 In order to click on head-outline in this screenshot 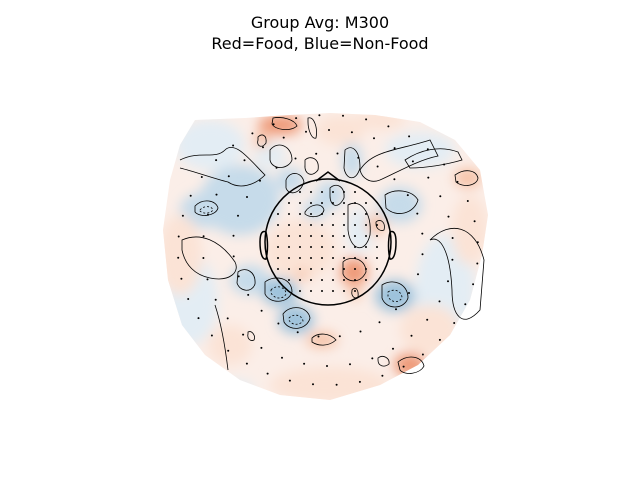, I will do `click(328, 238)`.